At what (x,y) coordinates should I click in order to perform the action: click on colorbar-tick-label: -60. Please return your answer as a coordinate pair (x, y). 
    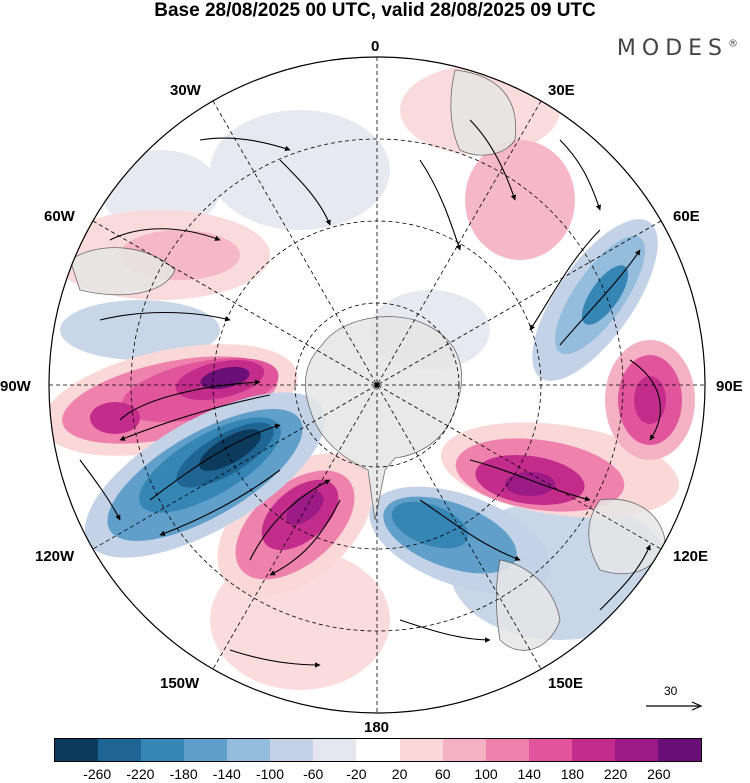
    Looking at the image, I should click on (313, 774).